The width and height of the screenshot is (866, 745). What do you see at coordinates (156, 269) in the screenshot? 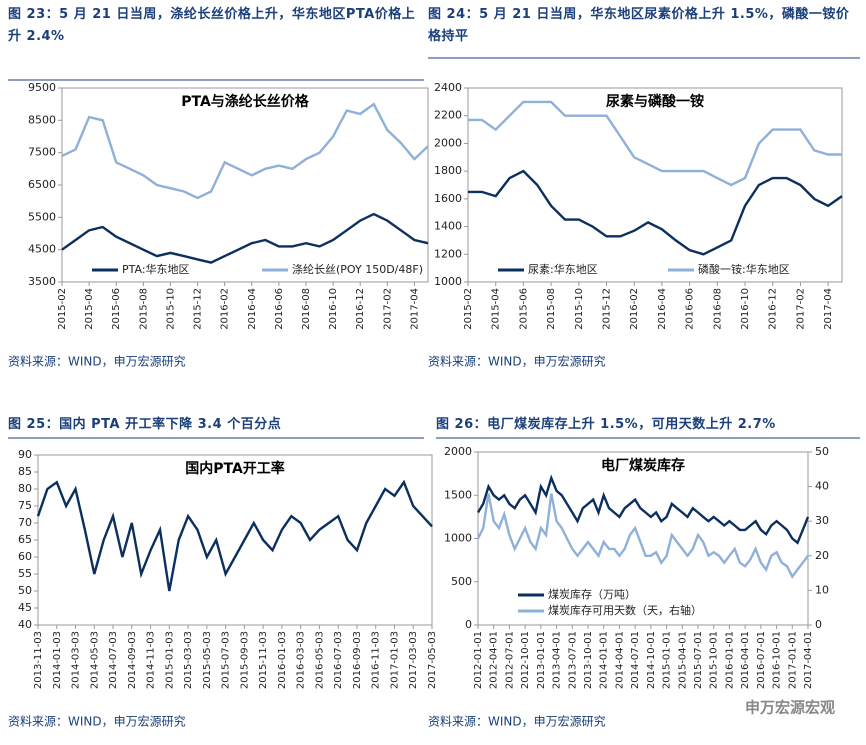
I see `legend-label: PTA:华东地区` at bounding box center [156, 269].